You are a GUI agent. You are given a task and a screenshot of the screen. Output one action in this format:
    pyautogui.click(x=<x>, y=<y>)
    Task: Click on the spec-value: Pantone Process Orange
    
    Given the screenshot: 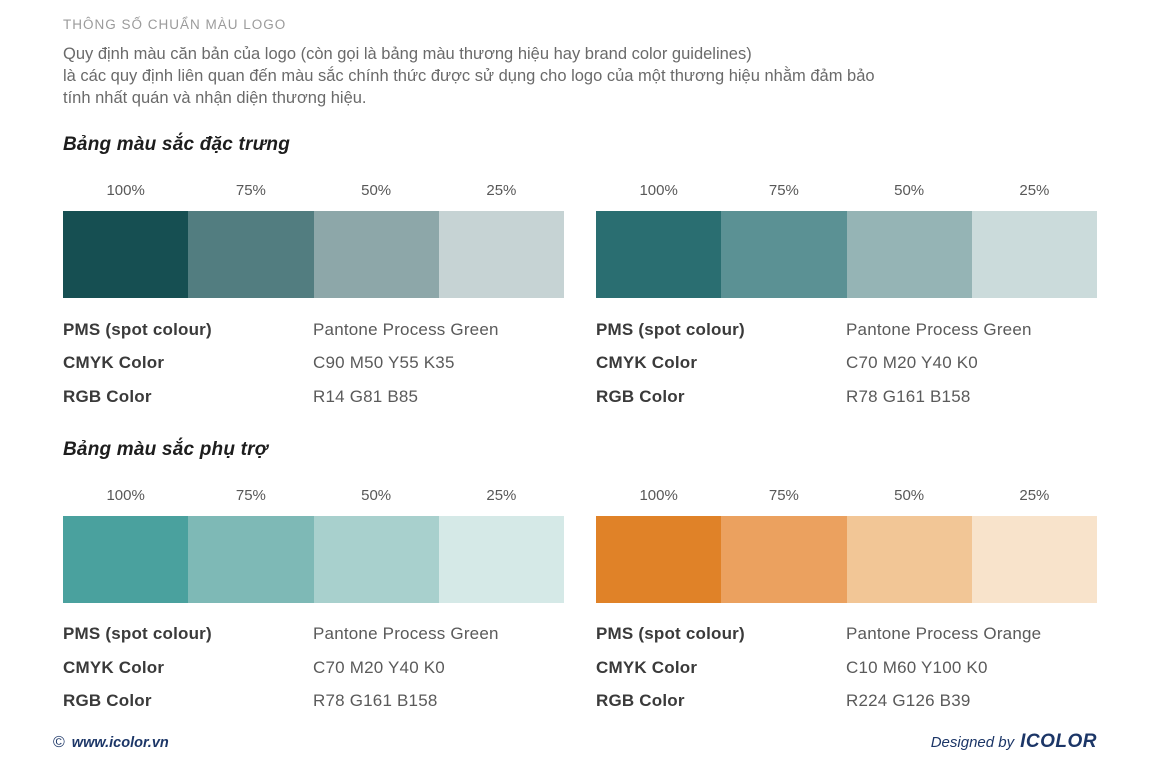 What is the action you would take?
    pyautogui.click(x=944, y=634)
    